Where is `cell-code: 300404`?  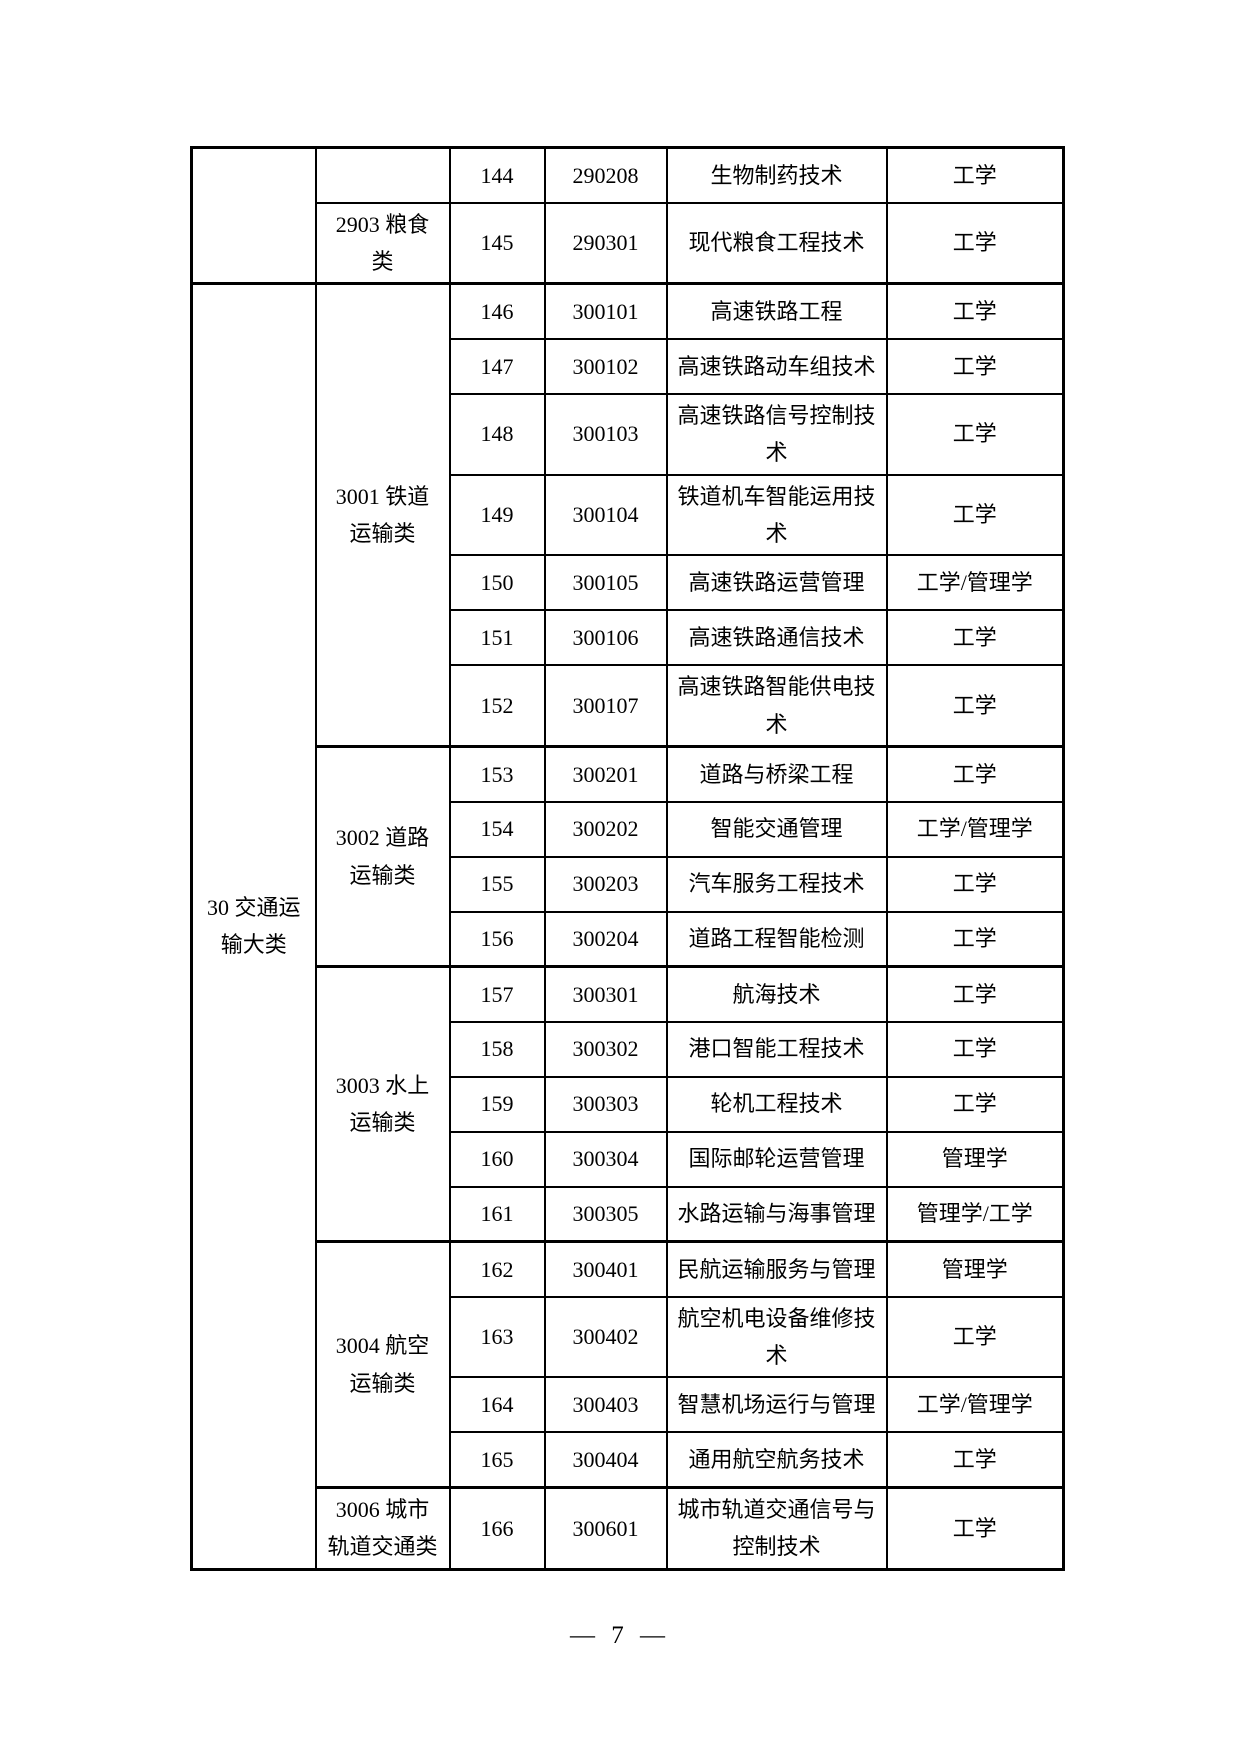
cell-code: 300404 is located at coordinates (605, 1460).